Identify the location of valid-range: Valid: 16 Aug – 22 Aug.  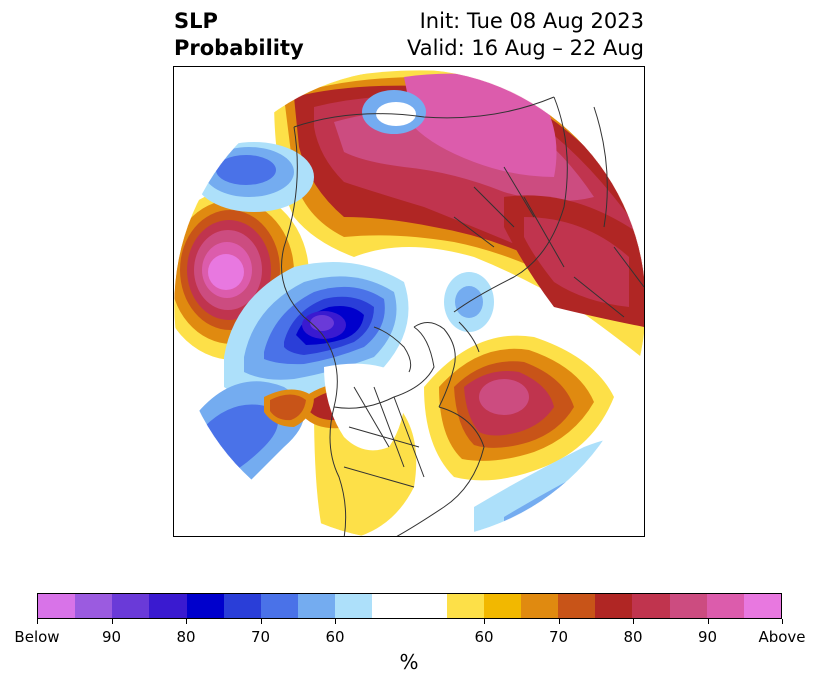
(525, 48).